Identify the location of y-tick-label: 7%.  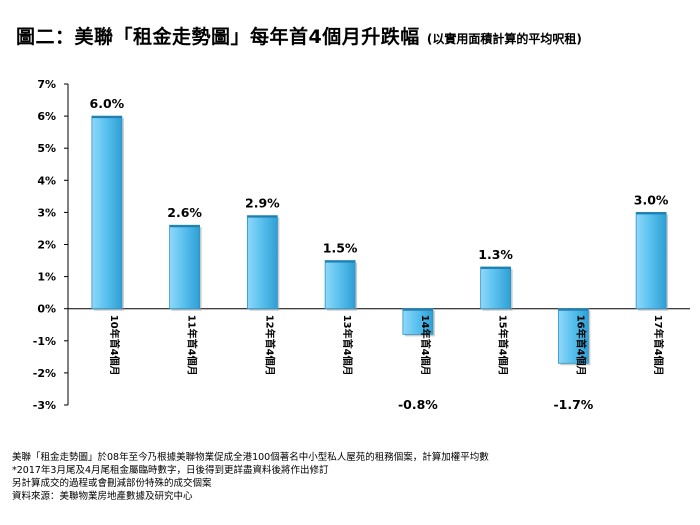
(46, 84).